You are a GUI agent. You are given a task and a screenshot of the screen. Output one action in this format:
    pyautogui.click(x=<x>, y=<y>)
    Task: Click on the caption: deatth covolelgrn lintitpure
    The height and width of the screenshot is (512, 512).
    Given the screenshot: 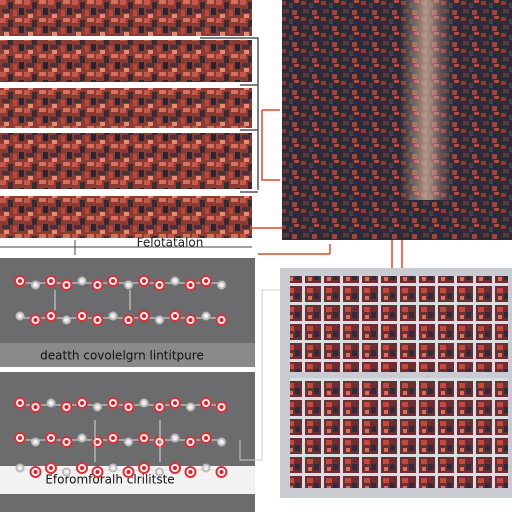 What is the action you would take?
    pyautogui.click(x=122, y=356)
    